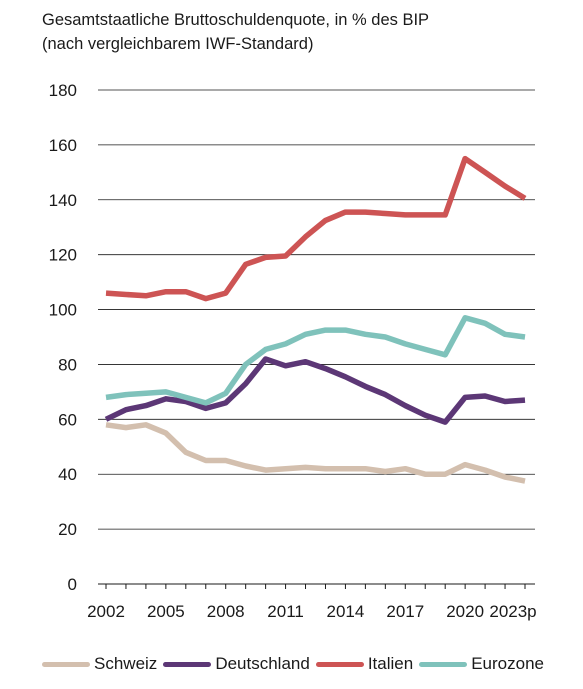 This screenshot has width=583, height=689. What do you see at coordinates (512, 611) in the screenshot?
I see `x-tick-label: 2023p` at bounding box center [512, 611].